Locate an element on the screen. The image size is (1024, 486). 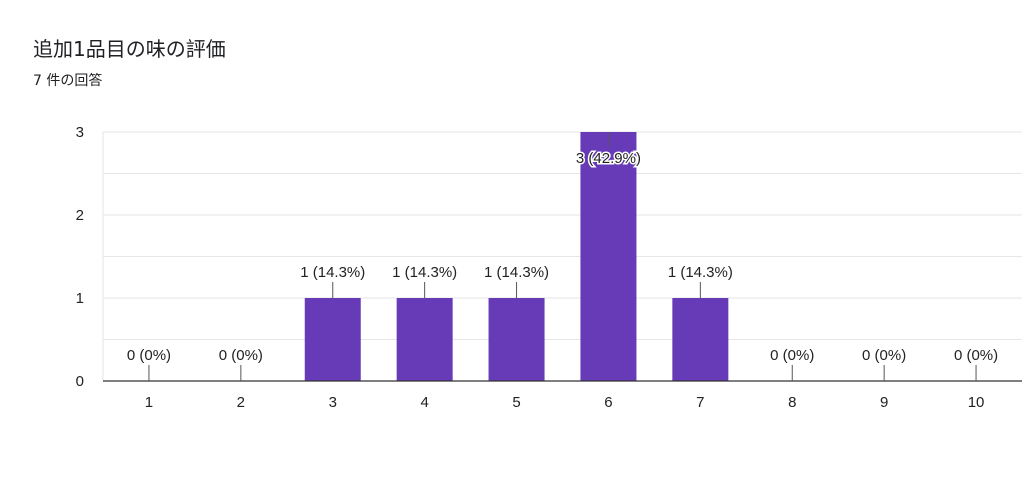
x-tick-label: 5 is located at coordinates (516, 402).